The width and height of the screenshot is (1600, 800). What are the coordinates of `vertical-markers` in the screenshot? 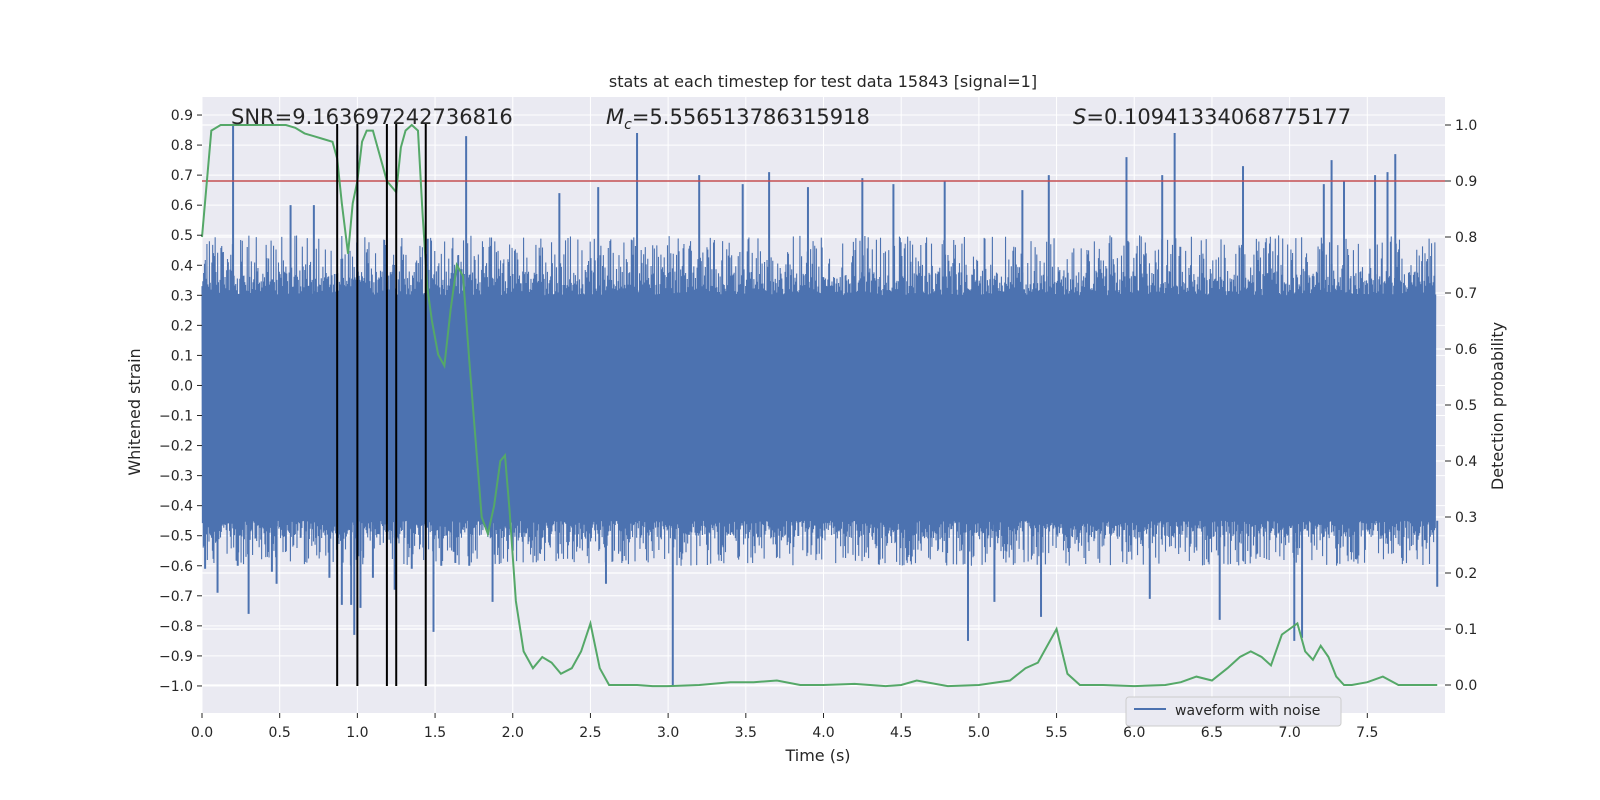 It's located at (381, 405).